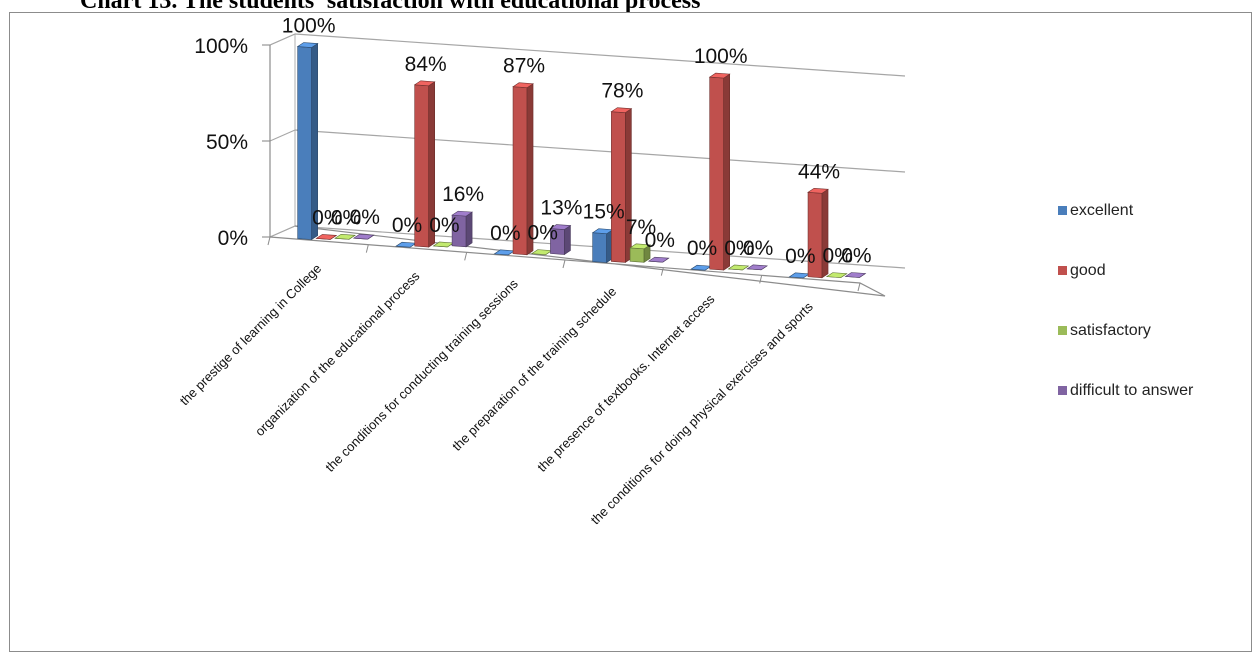 The height and width of the screenshot is (653, 1259). Describe the element at coordinates (604, 212) in the screenshot. I see `data-label: 15%` at that location.